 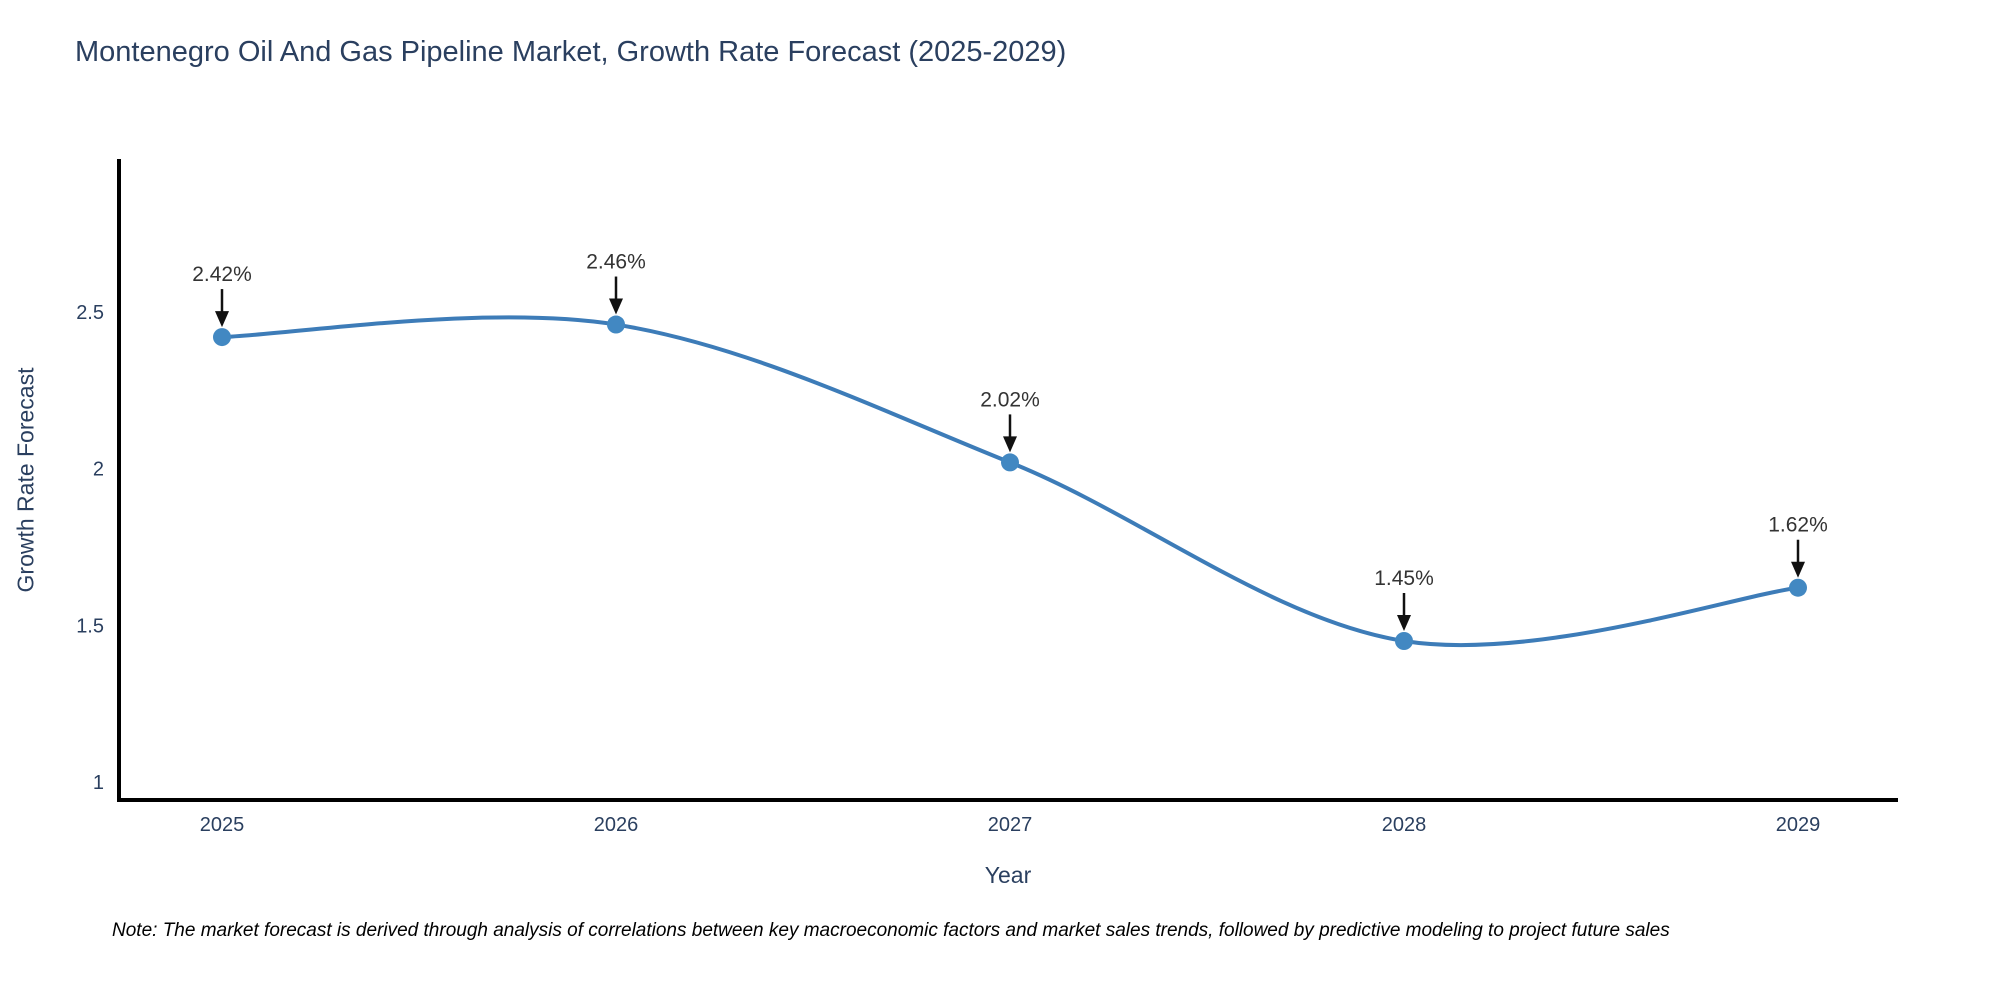 I want to click on y-axis-title: Growth Rate Forecast, so click(x=25, y=480).